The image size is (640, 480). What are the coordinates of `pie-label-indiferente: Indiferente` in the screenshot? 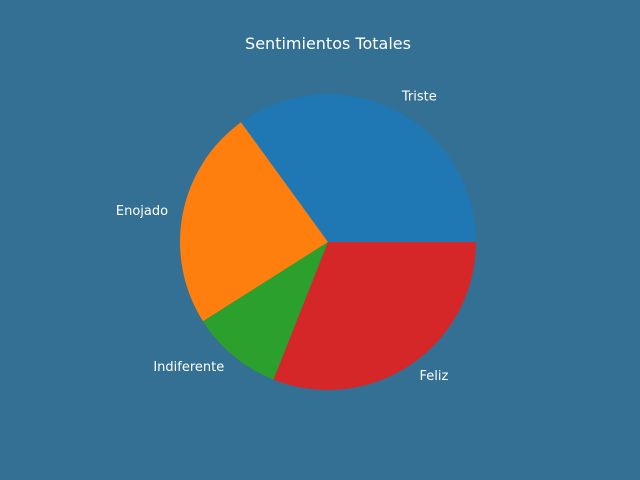 It's located at (188, 367).